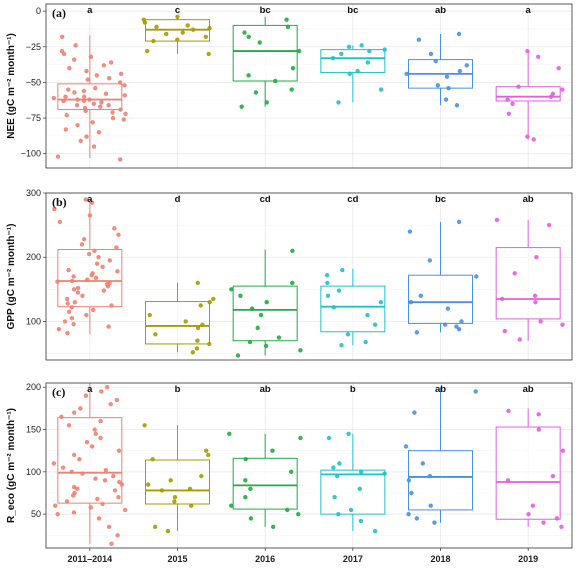 The height and width of the screenshot is (578, 578). Describe the element at coordinates (176, 459) in the screenshot. I see `box-2: b` at that location.